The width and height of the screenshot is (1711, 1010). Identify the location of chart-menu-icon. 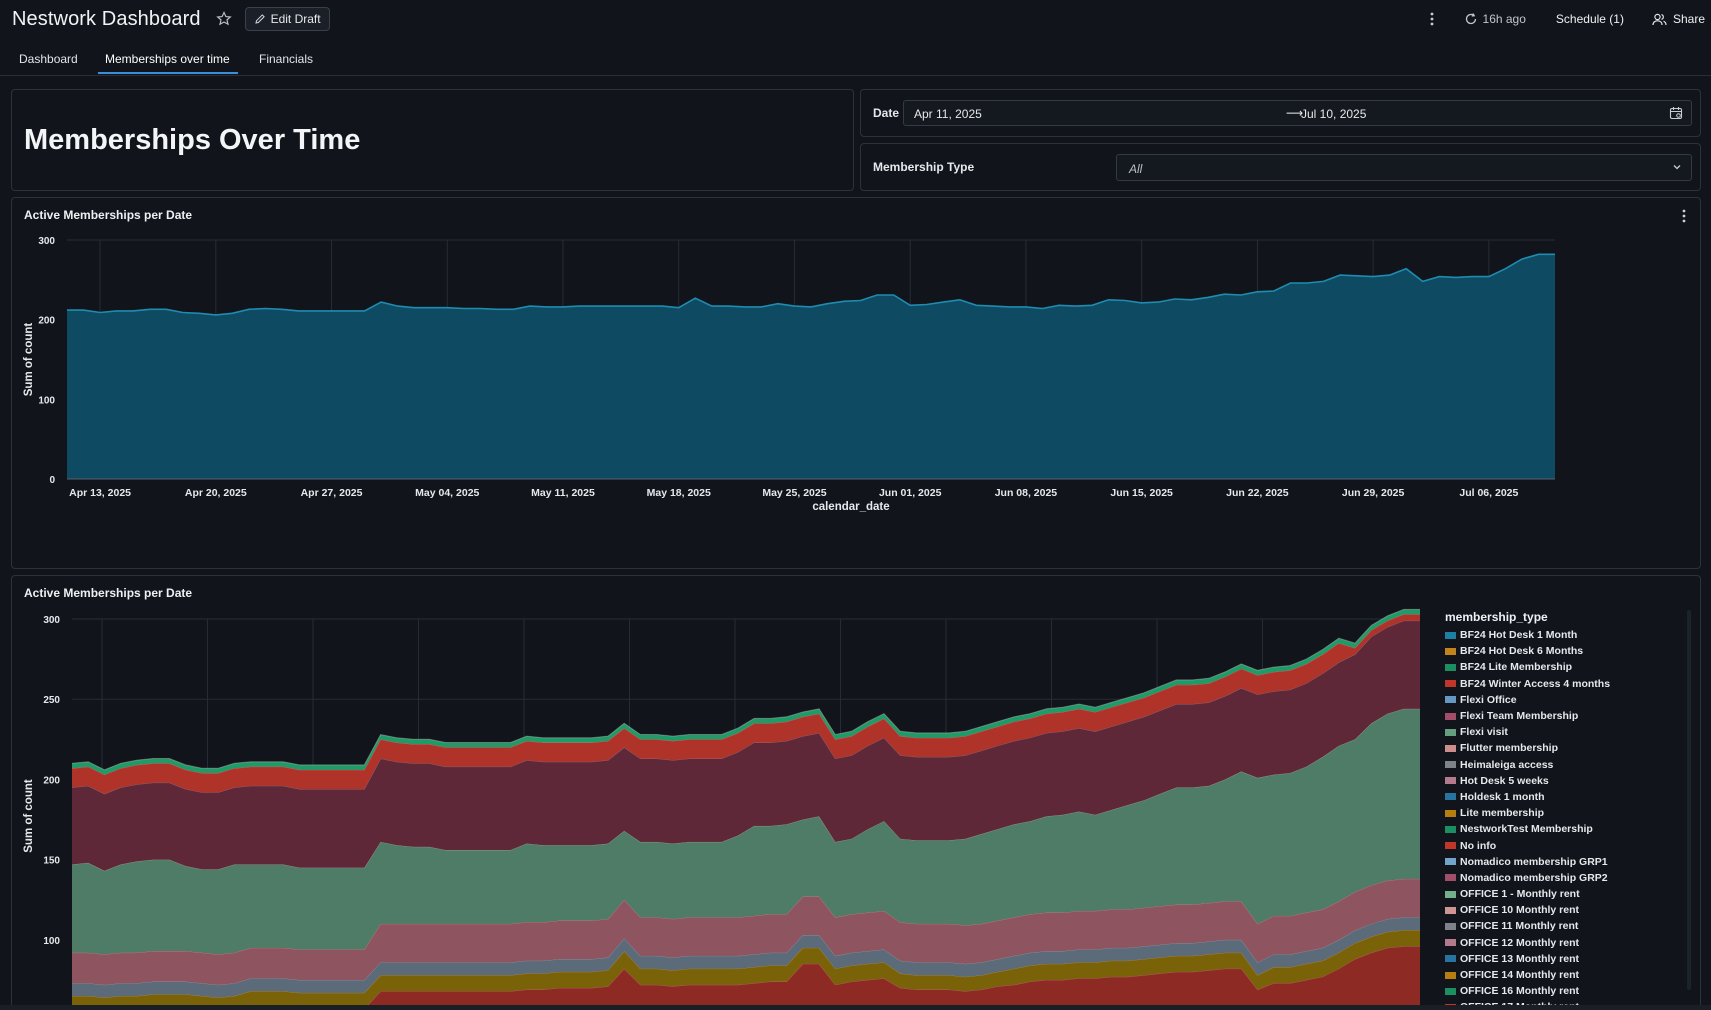
(1684, 216).